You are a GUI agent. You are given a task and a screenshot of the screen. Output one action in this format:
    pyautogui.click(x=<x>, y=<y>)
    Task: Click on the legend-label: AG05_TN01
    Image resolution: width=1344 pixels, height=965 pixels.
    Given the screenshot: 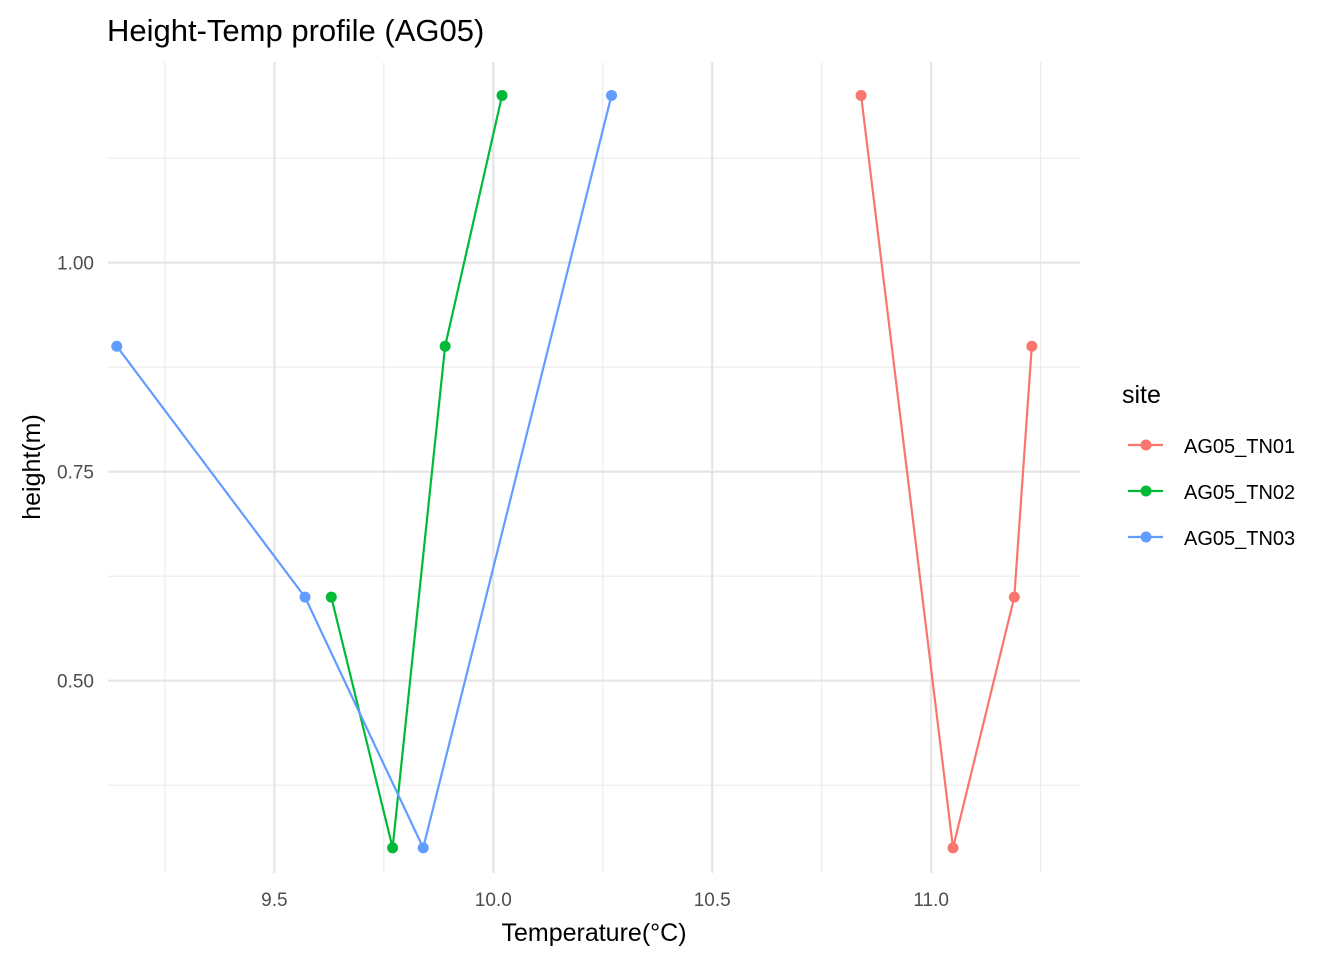 What is the action you would take?
    pyautogui.click(x=1239, y=447)
    